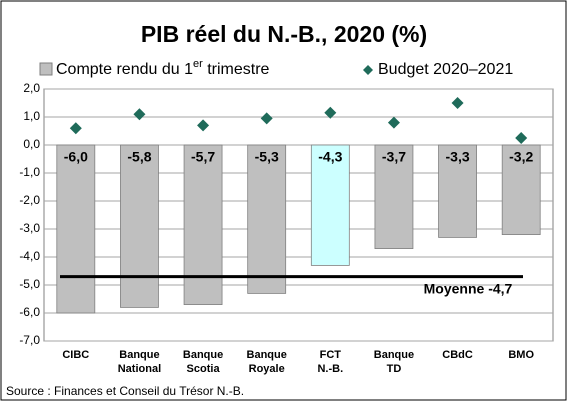 This screenshot has height=401, width=567. What do you see at coordinates (330, 157) in the screenshot?
I see `bar-value-label: -4,3` at bounding box center [330, 157].